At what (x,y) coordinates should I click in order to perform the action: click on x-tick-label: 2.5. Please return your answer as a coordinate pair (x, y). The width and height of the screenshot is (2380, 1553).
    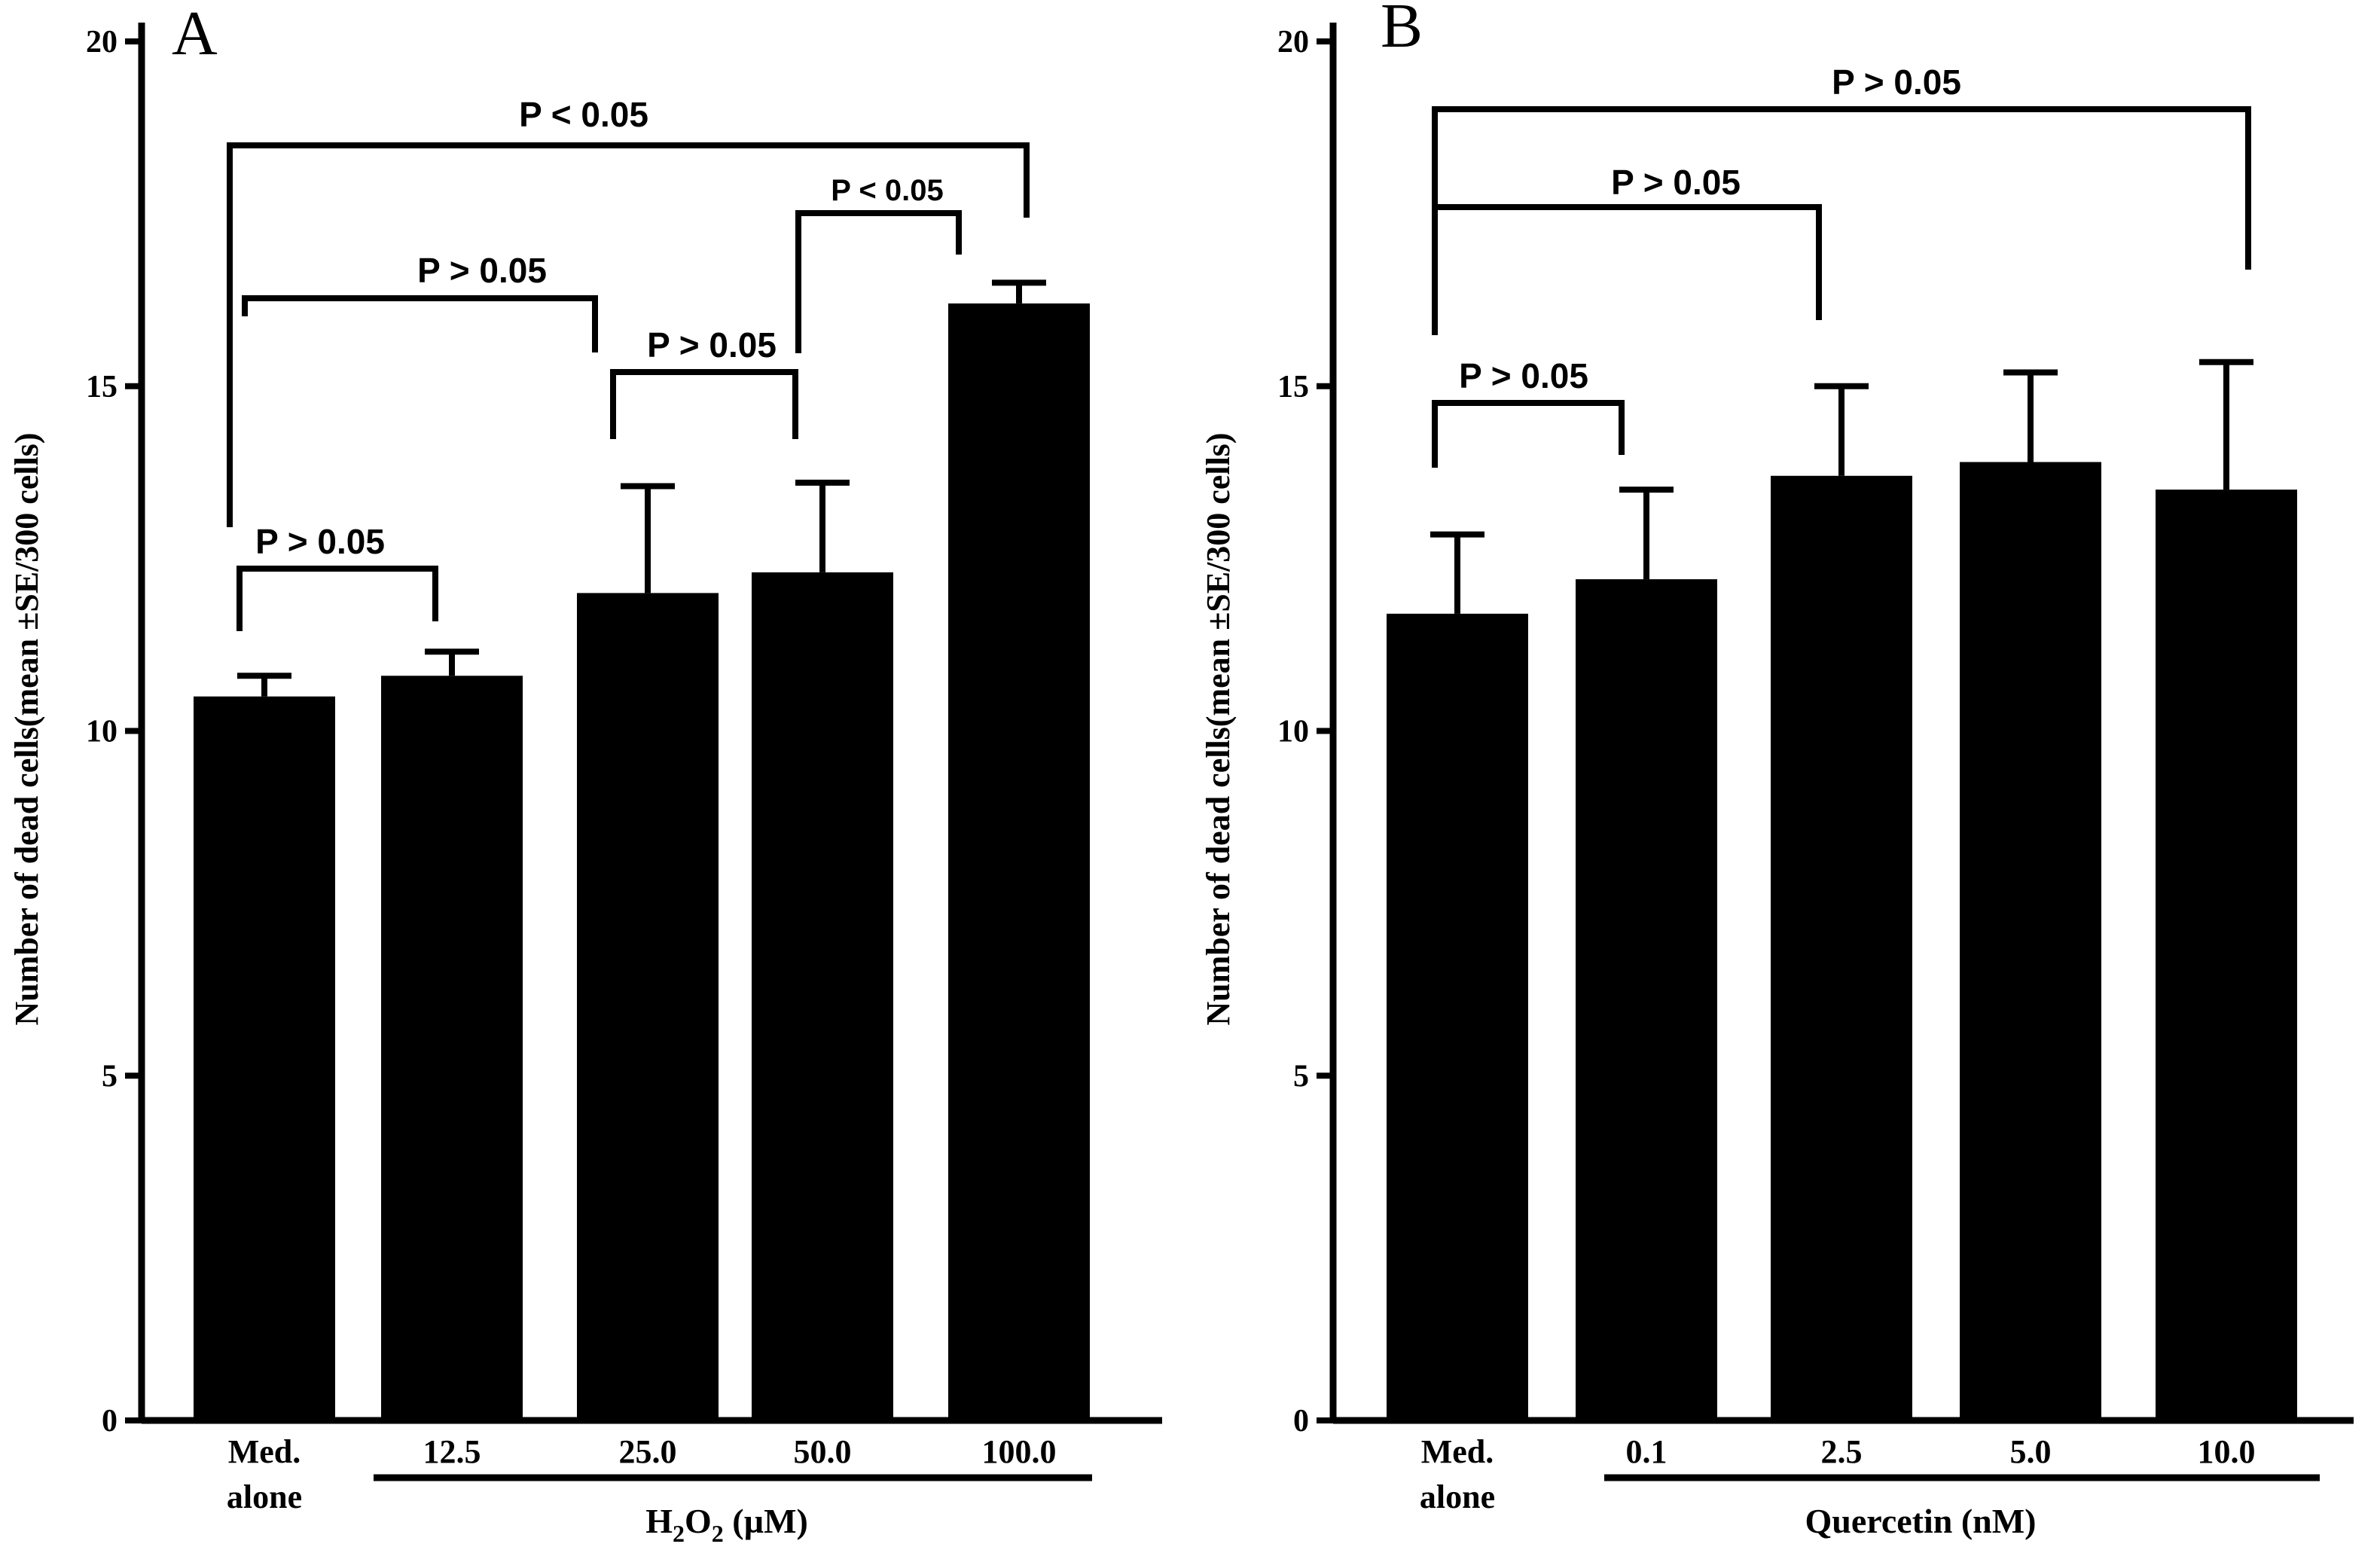
    Looking at the image, I should click on (1842, 1451).